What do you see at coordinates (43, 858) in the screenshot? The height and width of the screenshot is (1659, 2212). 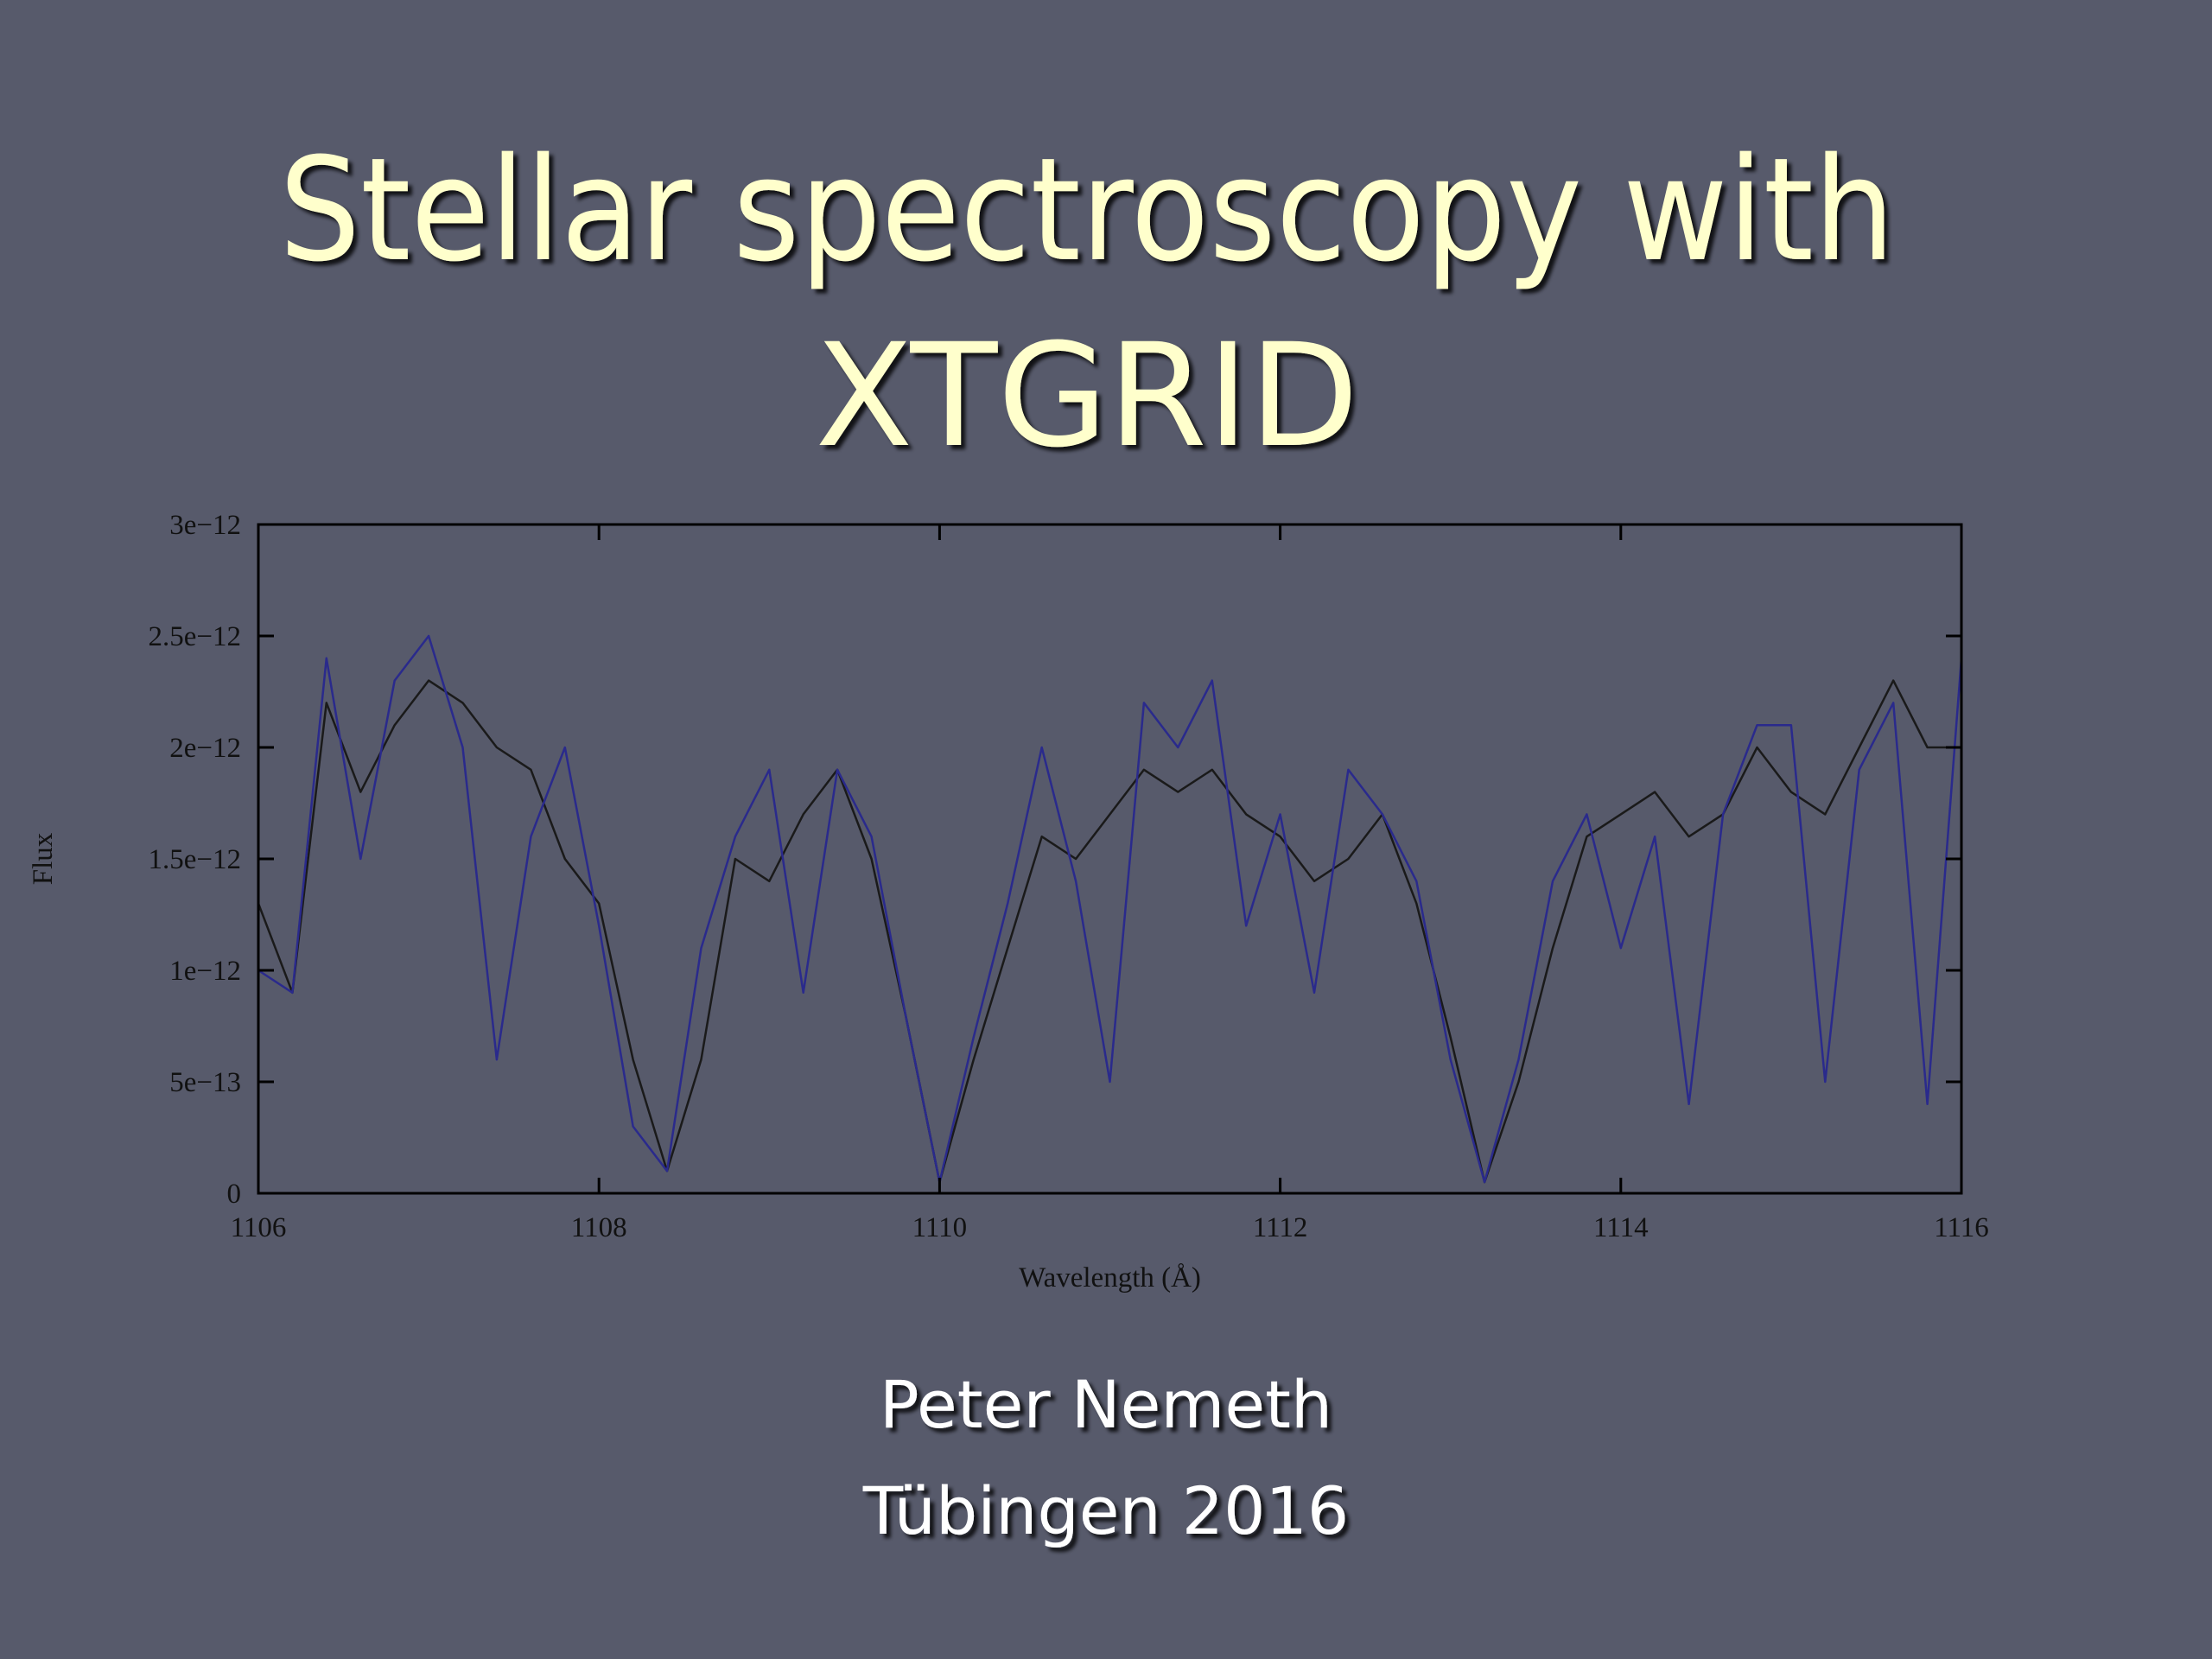 I see `y-axis-label: Flux` at bounding box center [43, 858].